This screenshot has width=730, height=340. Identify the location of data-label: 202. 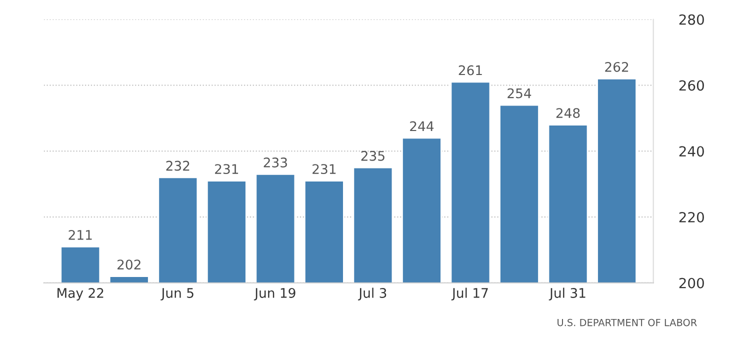
(129, 265).